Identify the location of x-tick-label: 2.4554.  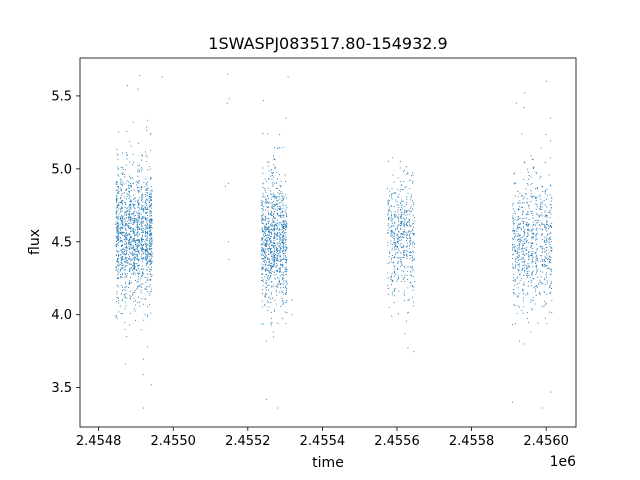
(323, 441).